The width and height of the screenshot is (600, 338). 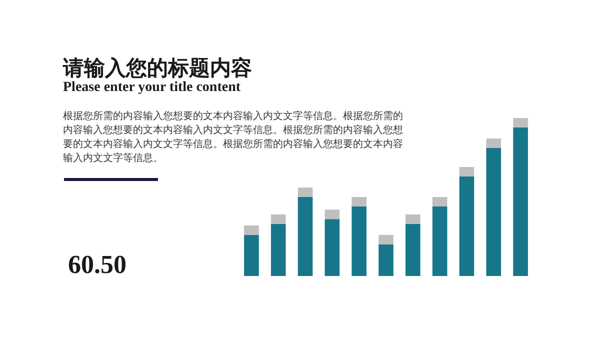 I want to click on chart-title: 请输入您的标题内容, so click(x=157, y=68).